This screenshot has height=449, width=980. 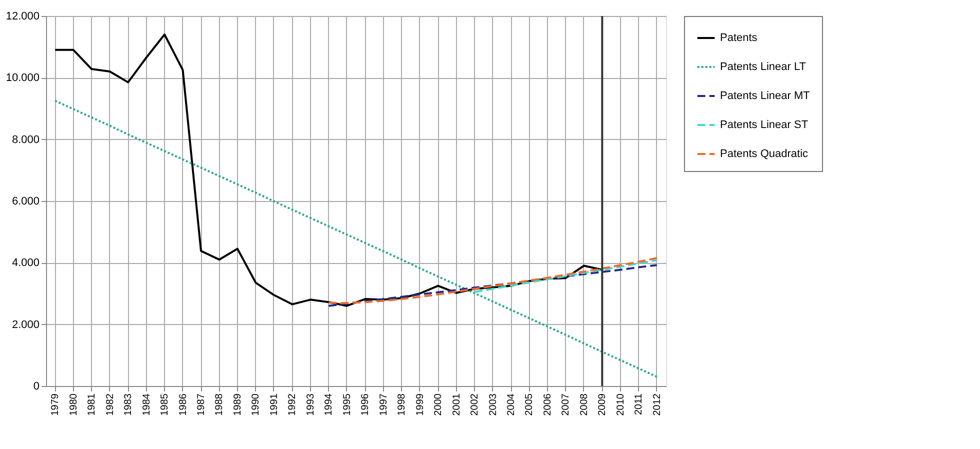 What do you see at coordinates (530, 404) in the screenshot?
I see `x-tick-label: 2005` at bounding box center [530, 404].